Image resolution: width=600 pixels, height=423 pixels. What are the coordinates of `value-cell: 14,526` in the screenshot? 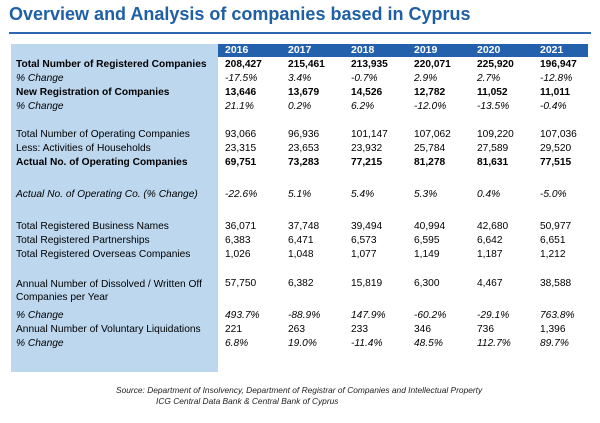 It's located at (367, 92).